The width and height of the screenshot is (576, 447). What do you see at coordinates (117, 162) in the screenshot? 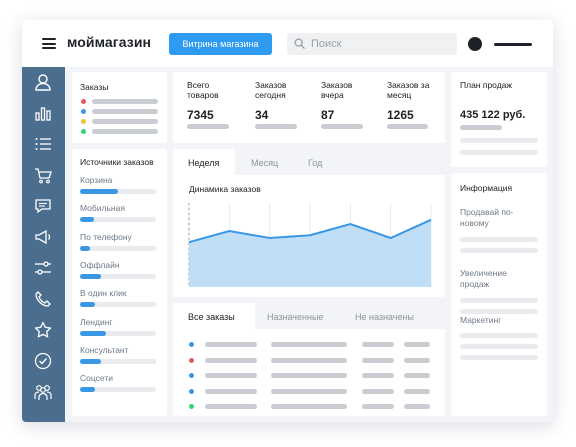
I see `sources-title: Источники заказов` at bounding box center [117, 162].